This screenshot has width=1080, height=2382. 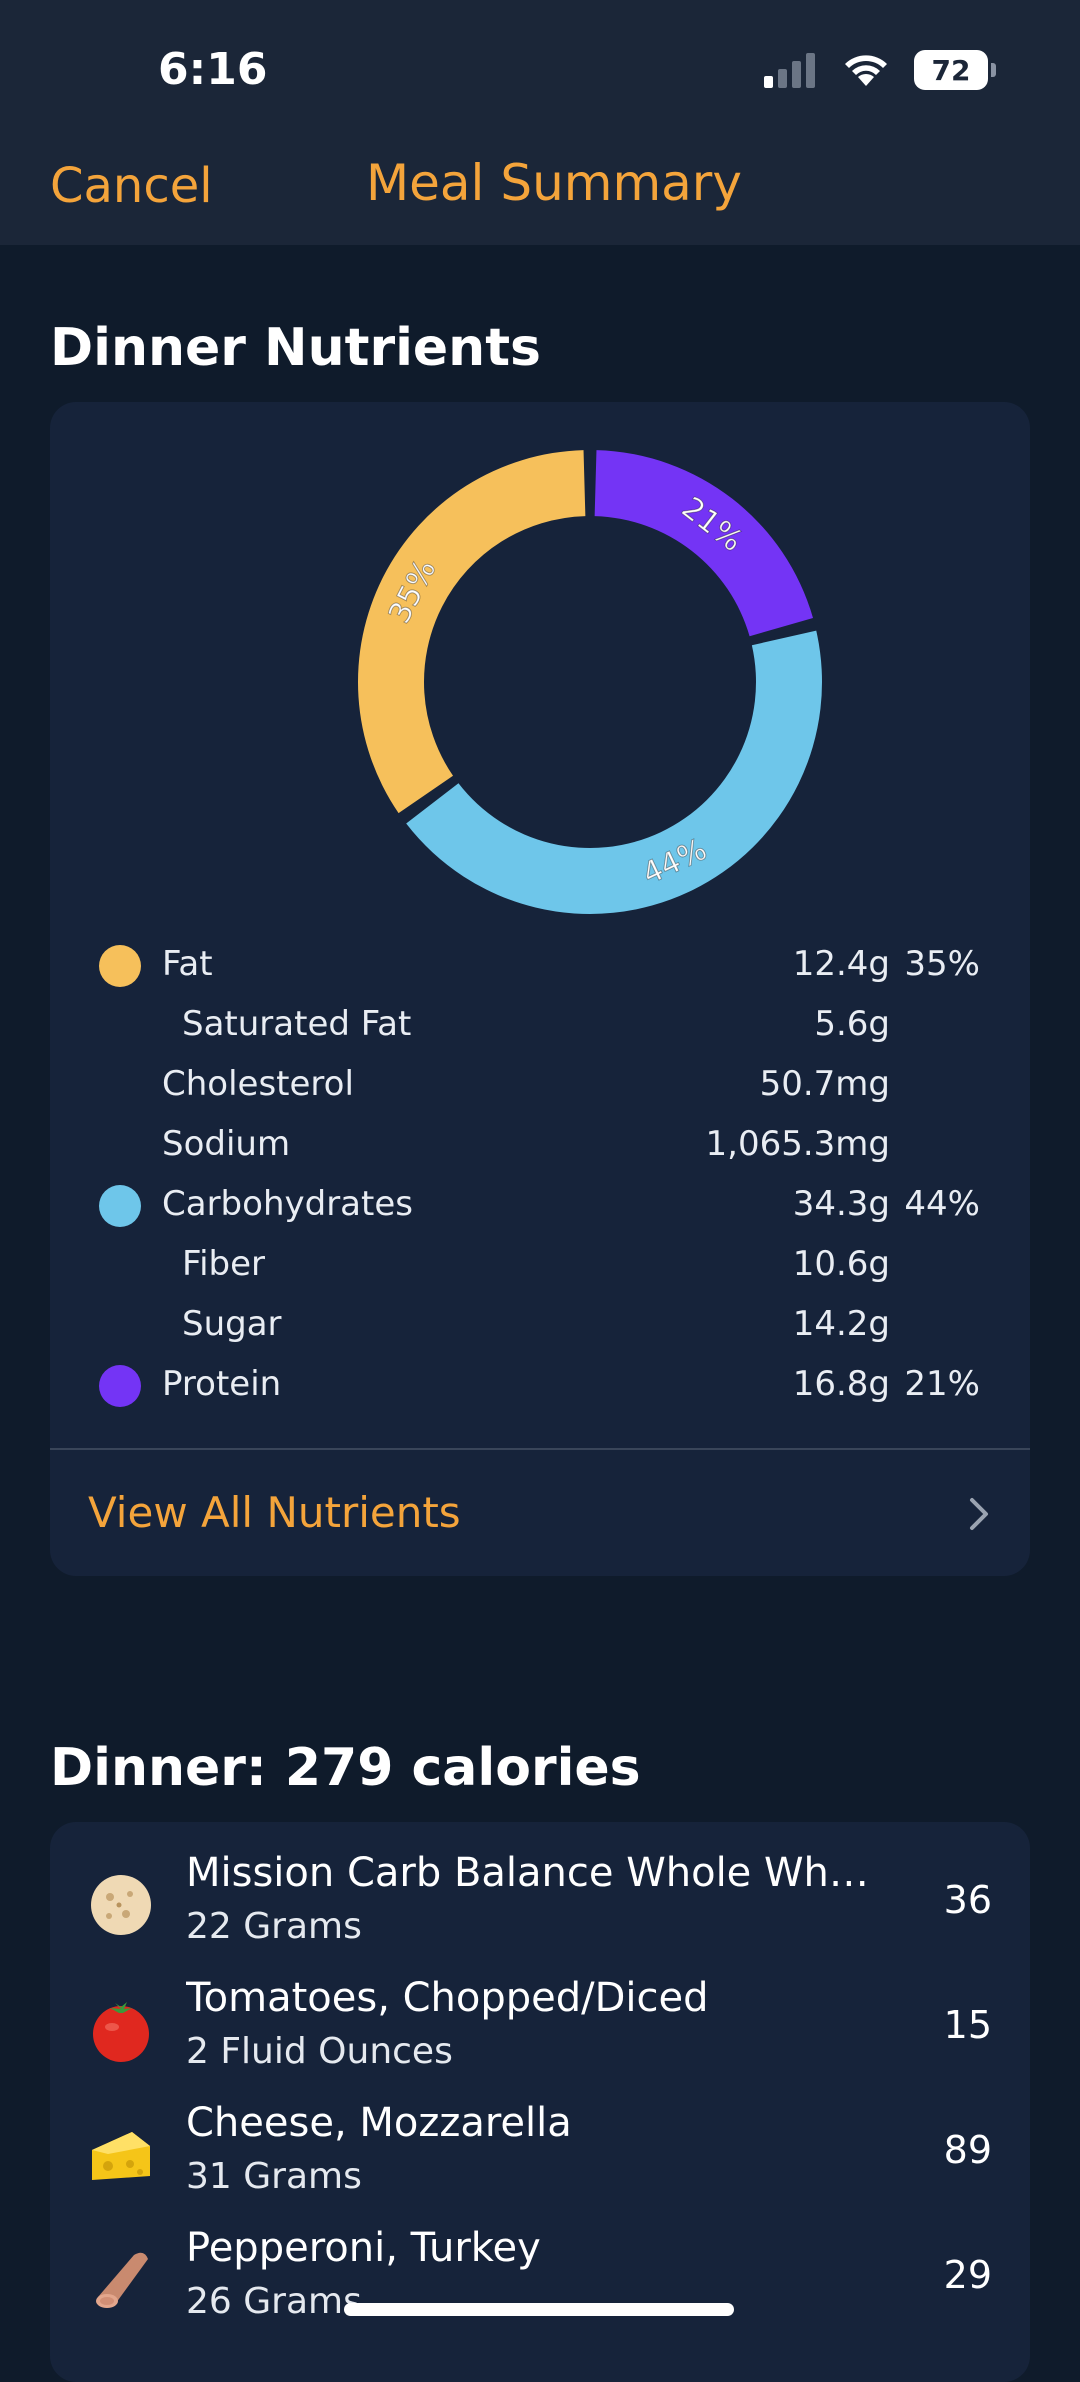 What do you see at coordinates (297, 1024) in the screenshot?
I see `nutrient-label: Saturated Fat` at bounding box center [297, 1024].